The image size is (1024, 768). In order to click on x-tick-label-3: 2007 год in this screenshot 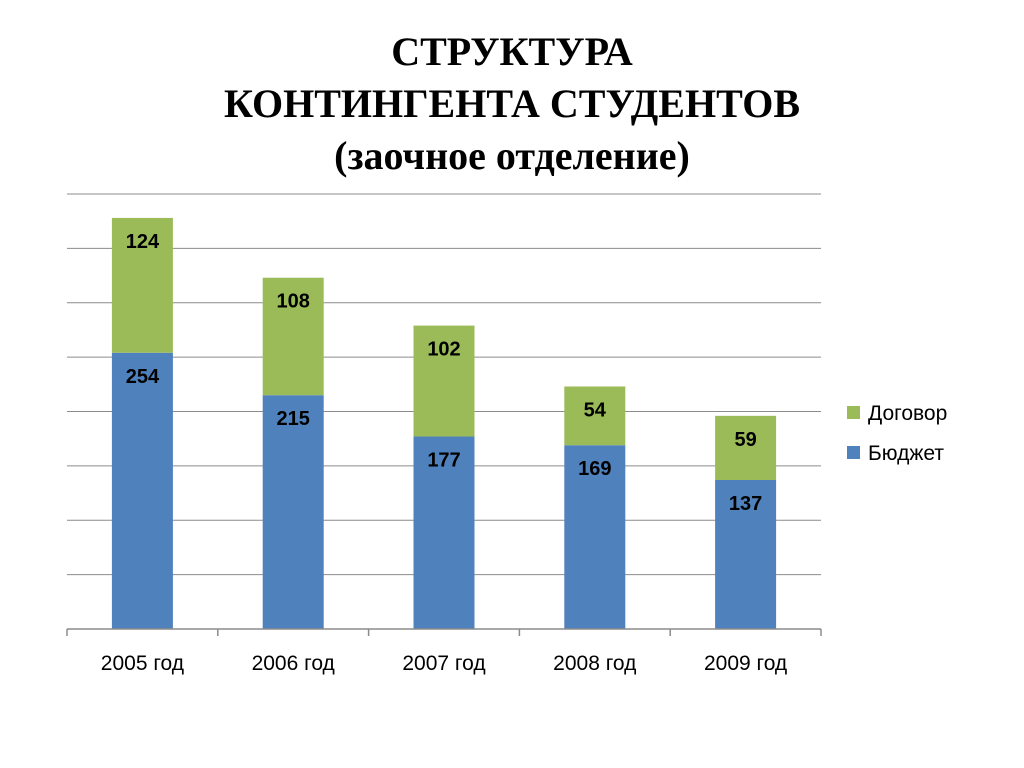, I will do `click(443, 663)`.